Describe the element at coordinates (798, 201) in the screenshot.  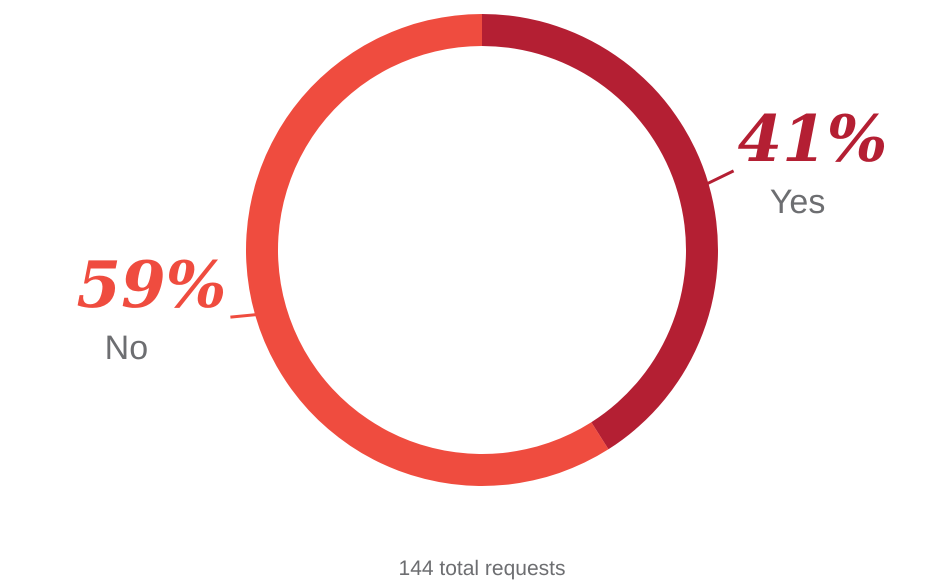
I see `slice-label: Yes` at that location.